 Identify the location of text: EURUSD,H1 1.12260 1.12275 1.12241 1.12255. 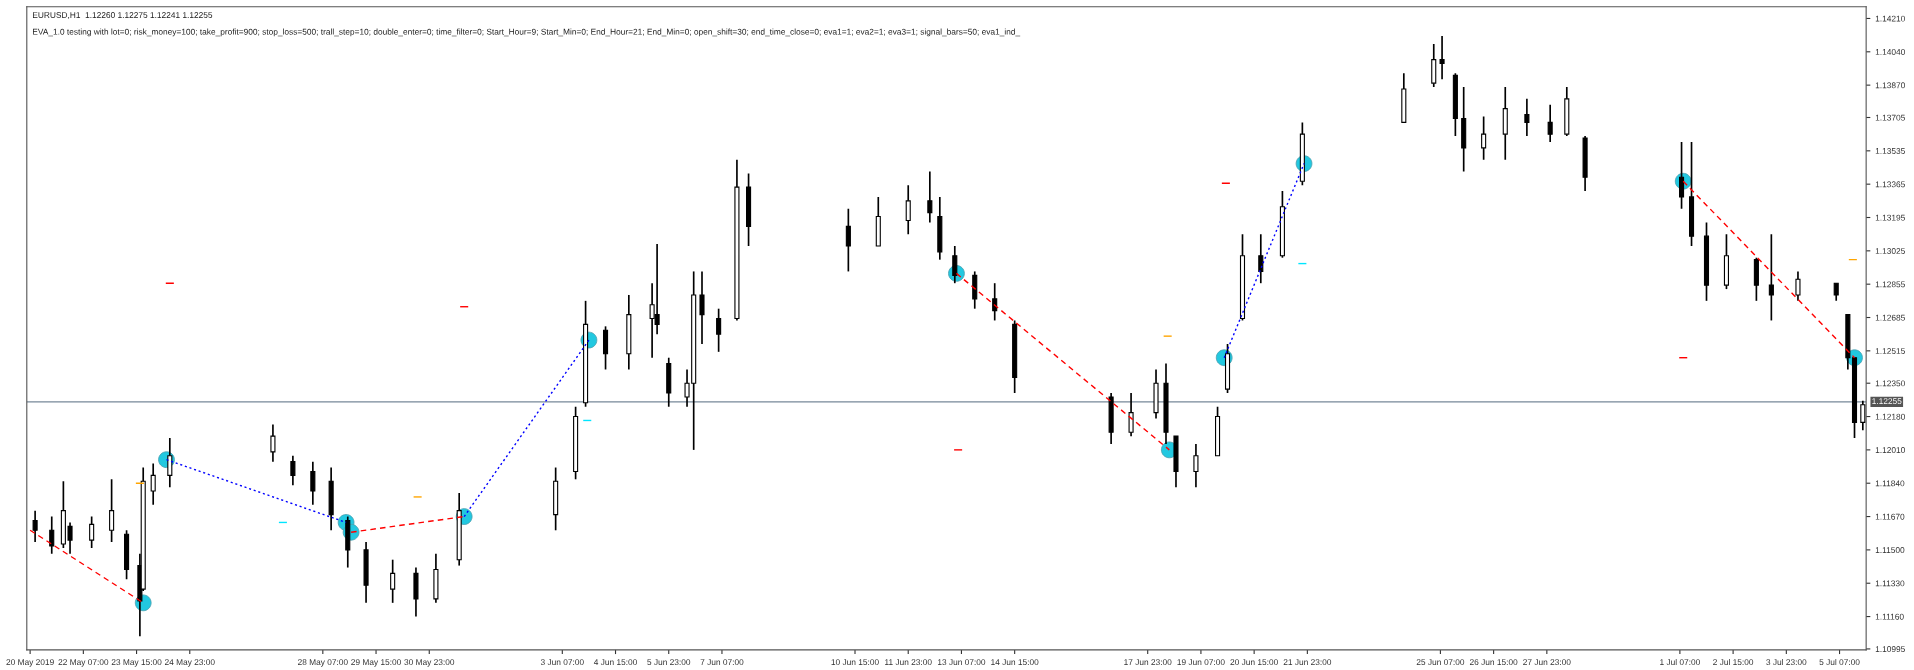
(123, 15).